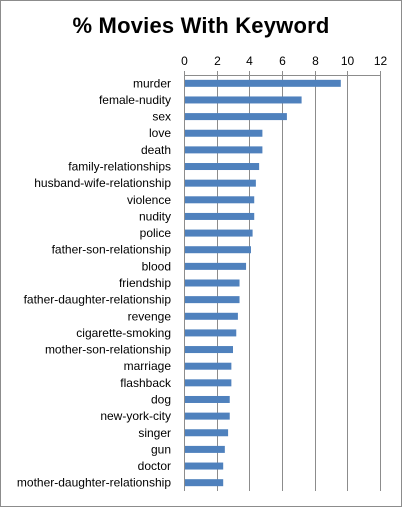 This screenshot has width=402, height=507. Describe the element at coordinates (94, 483) in the screenshot. I see `category-label: mother-daughter-relationship` at that location.